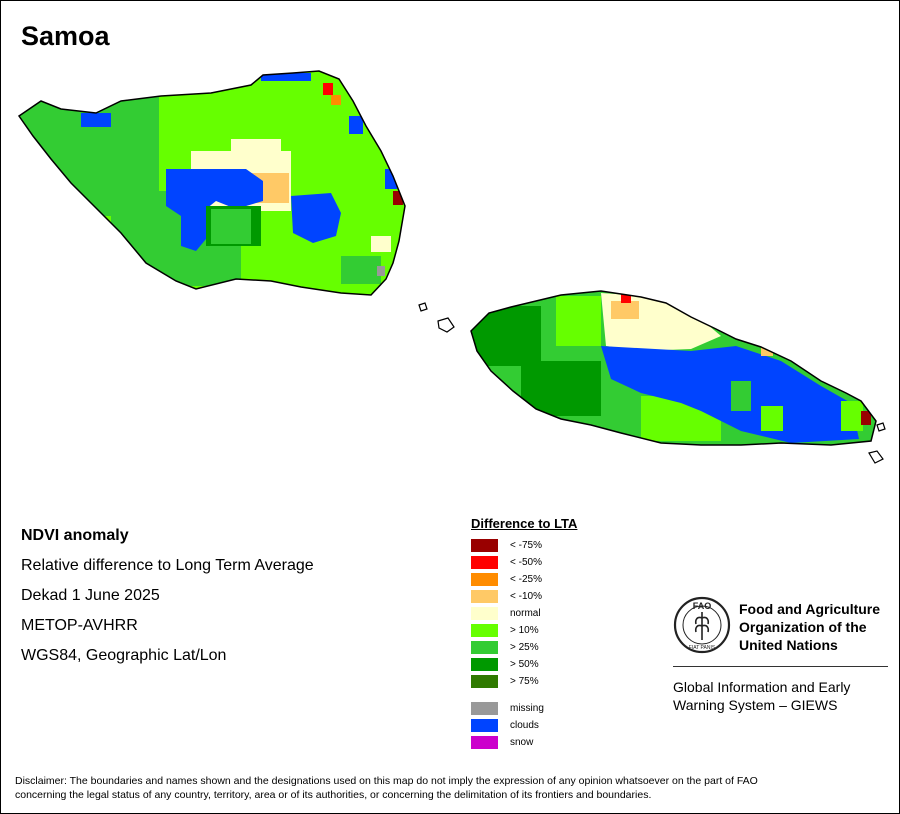  What do you see at coordinates (551, 596) in the screenshot?
I see `legend-item: < -10%` at bounding box center [551, 596].